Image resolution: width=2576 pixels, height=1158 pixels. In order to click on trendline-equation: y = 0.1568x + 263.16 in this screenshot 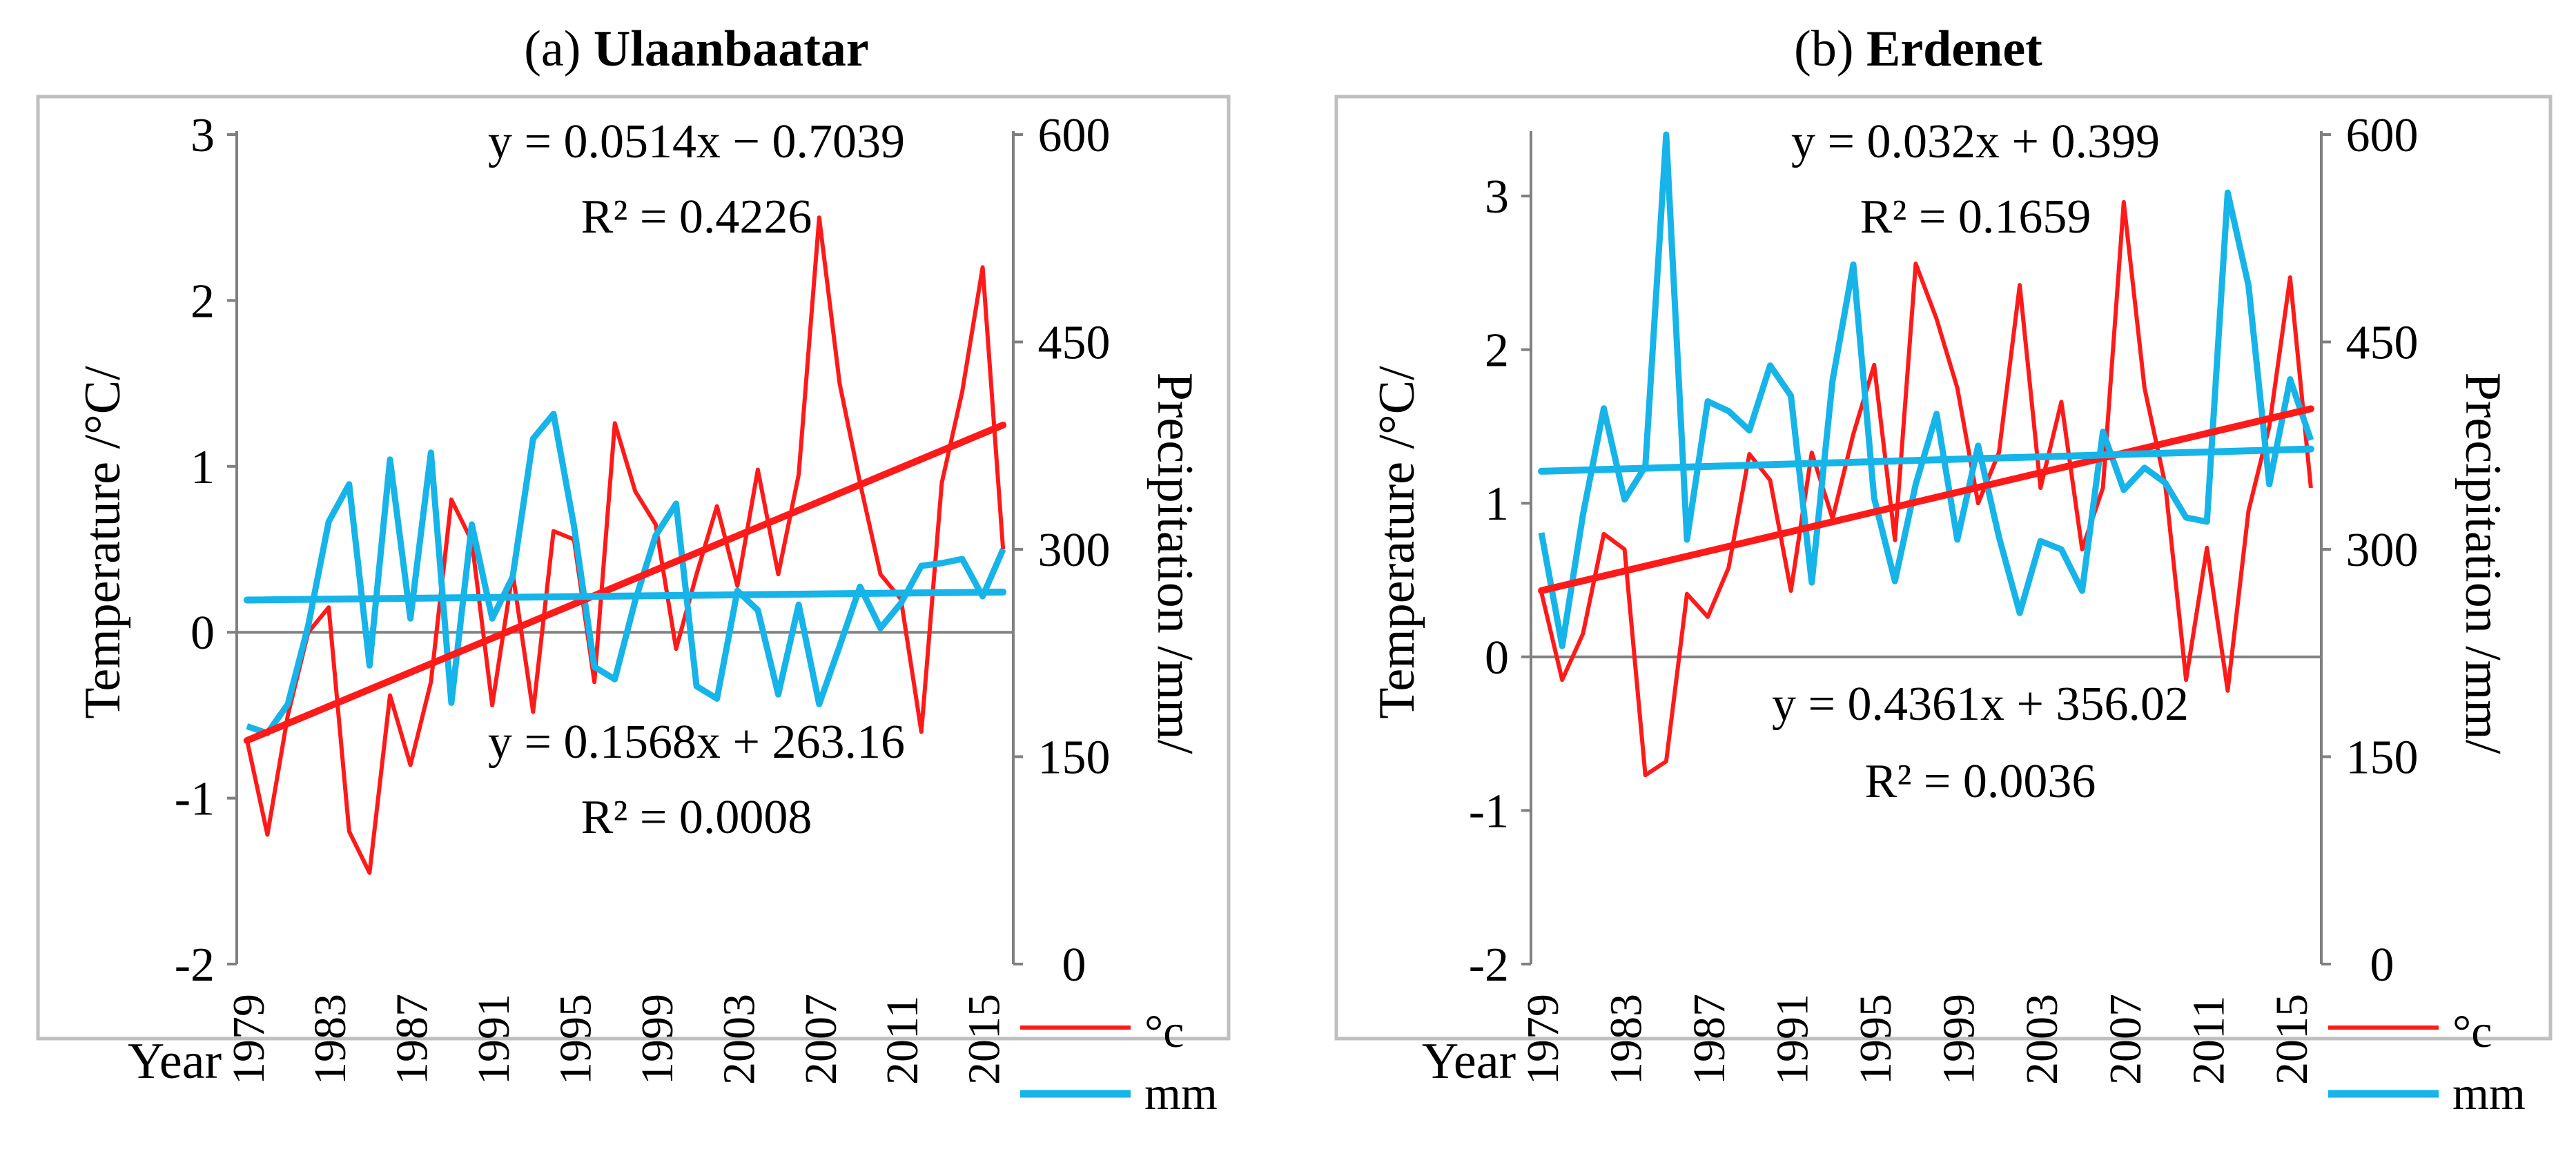, I will do `click(696, 742)`.